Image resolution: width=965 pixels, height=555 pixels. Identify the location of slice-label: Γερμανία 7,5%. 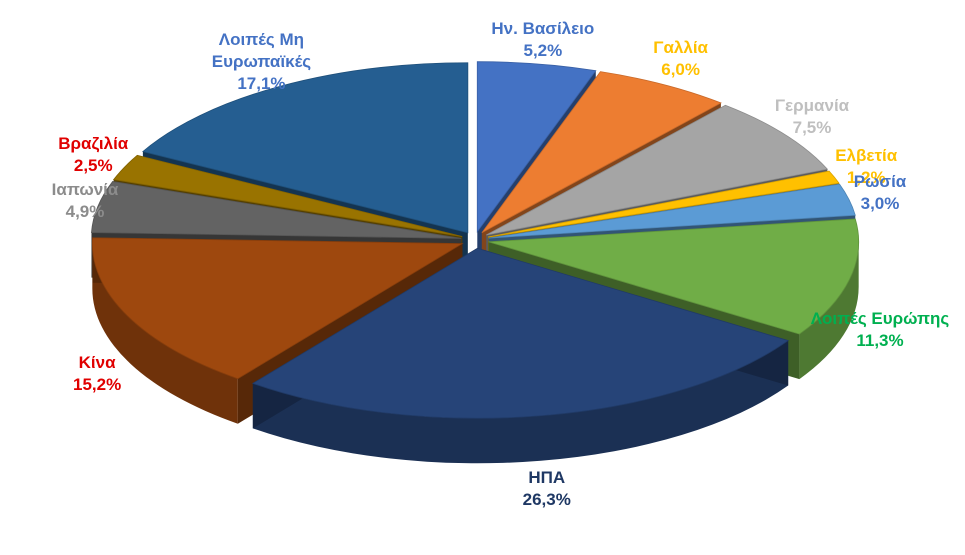
(812, 117).